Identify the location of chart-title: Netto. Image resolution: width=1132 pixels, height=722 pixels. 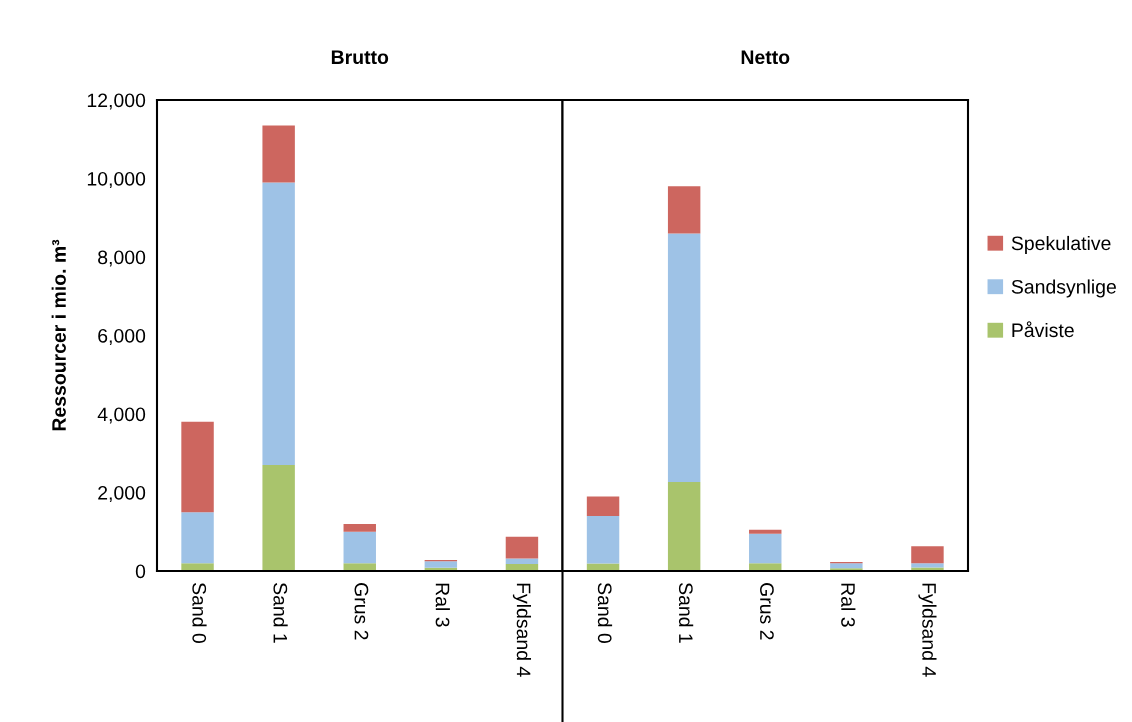
(765, 57).